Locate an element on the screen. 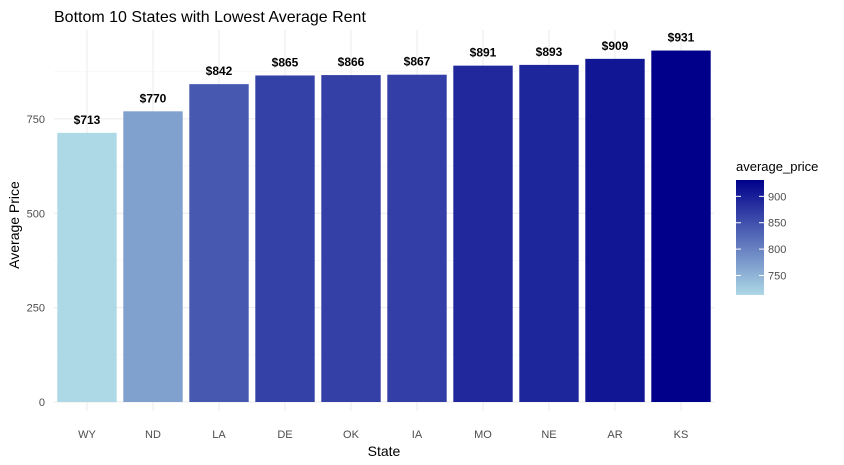  x-tick-label-nd: ND is located at coordinates (153, 435).